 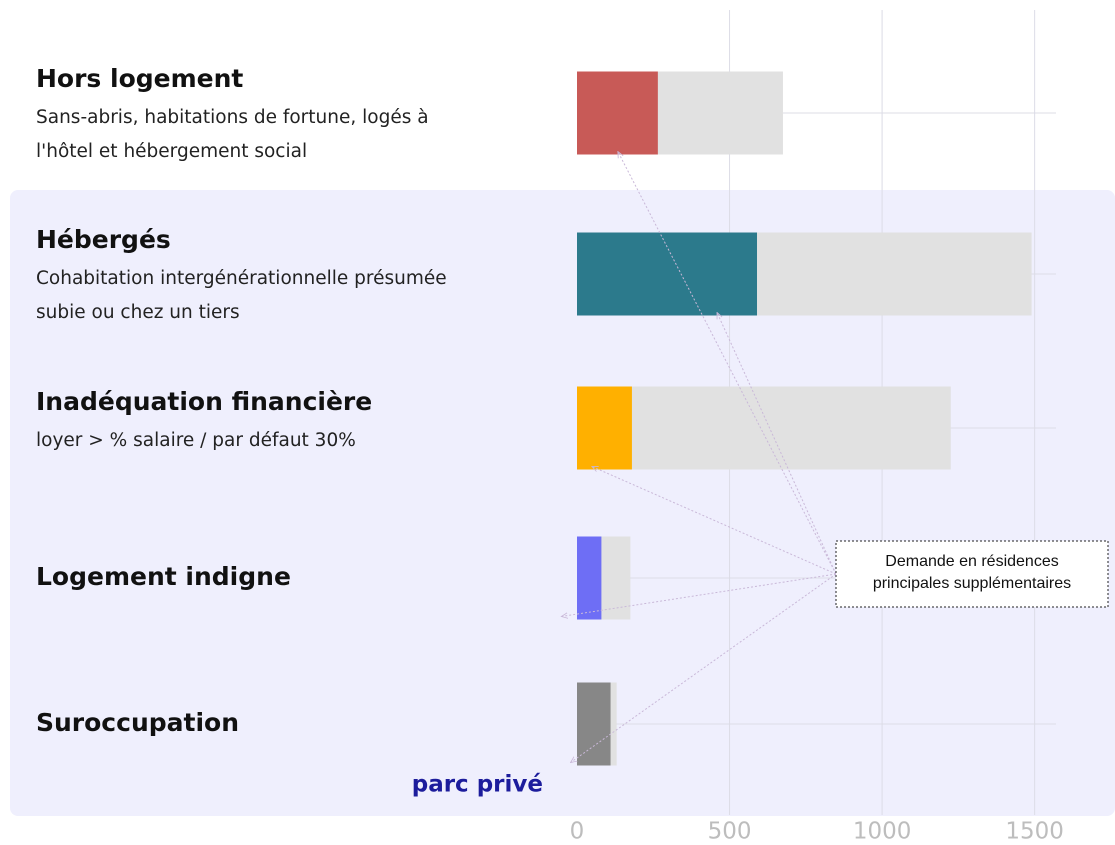 I want to click on category-label: Inadéquation financière, so click(x=204, y=401).